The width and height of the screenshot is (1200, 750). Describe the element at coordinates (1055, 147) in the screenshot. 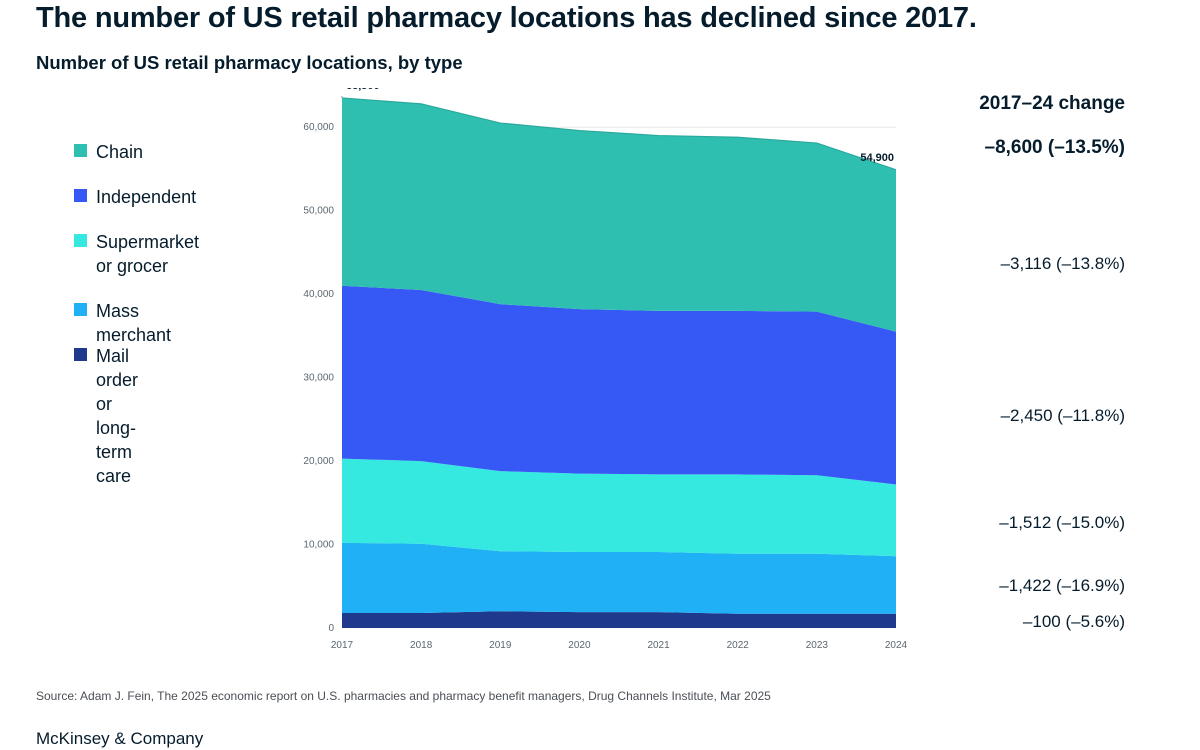

I see `change-total: –8,600 (–13.5%)` at that location.